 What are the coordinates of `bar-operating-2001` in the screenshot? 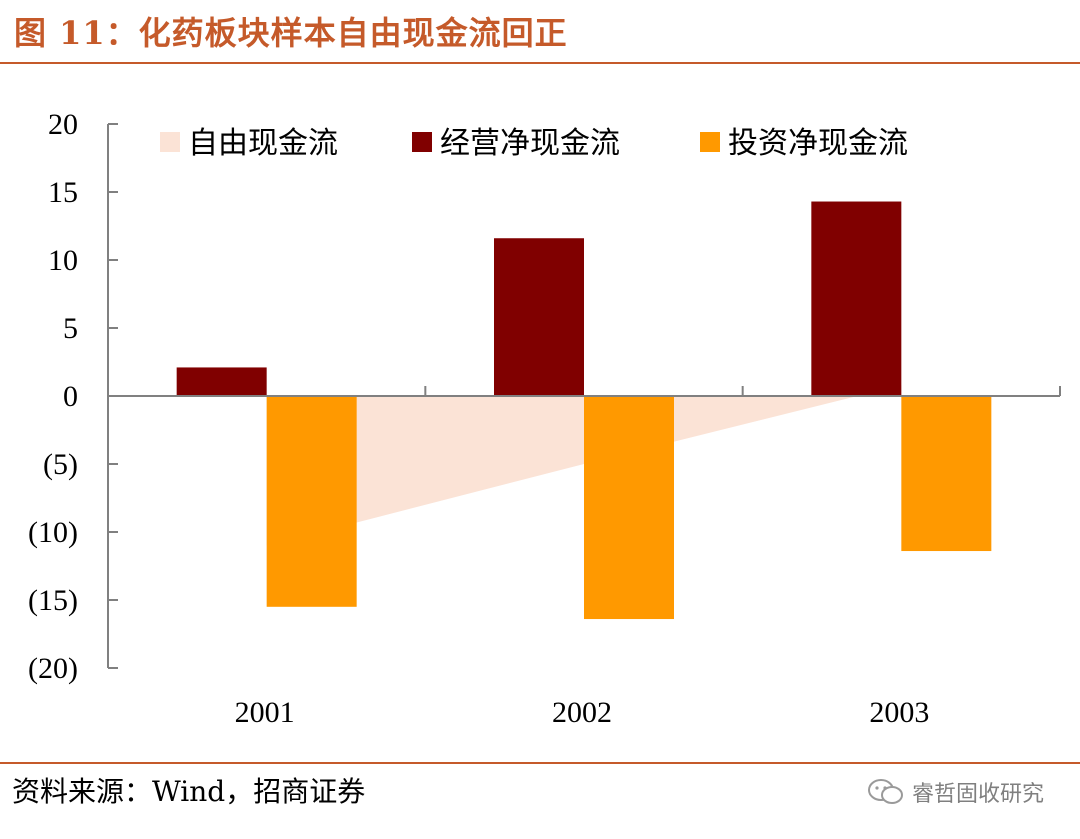 It's located at (221, 381).